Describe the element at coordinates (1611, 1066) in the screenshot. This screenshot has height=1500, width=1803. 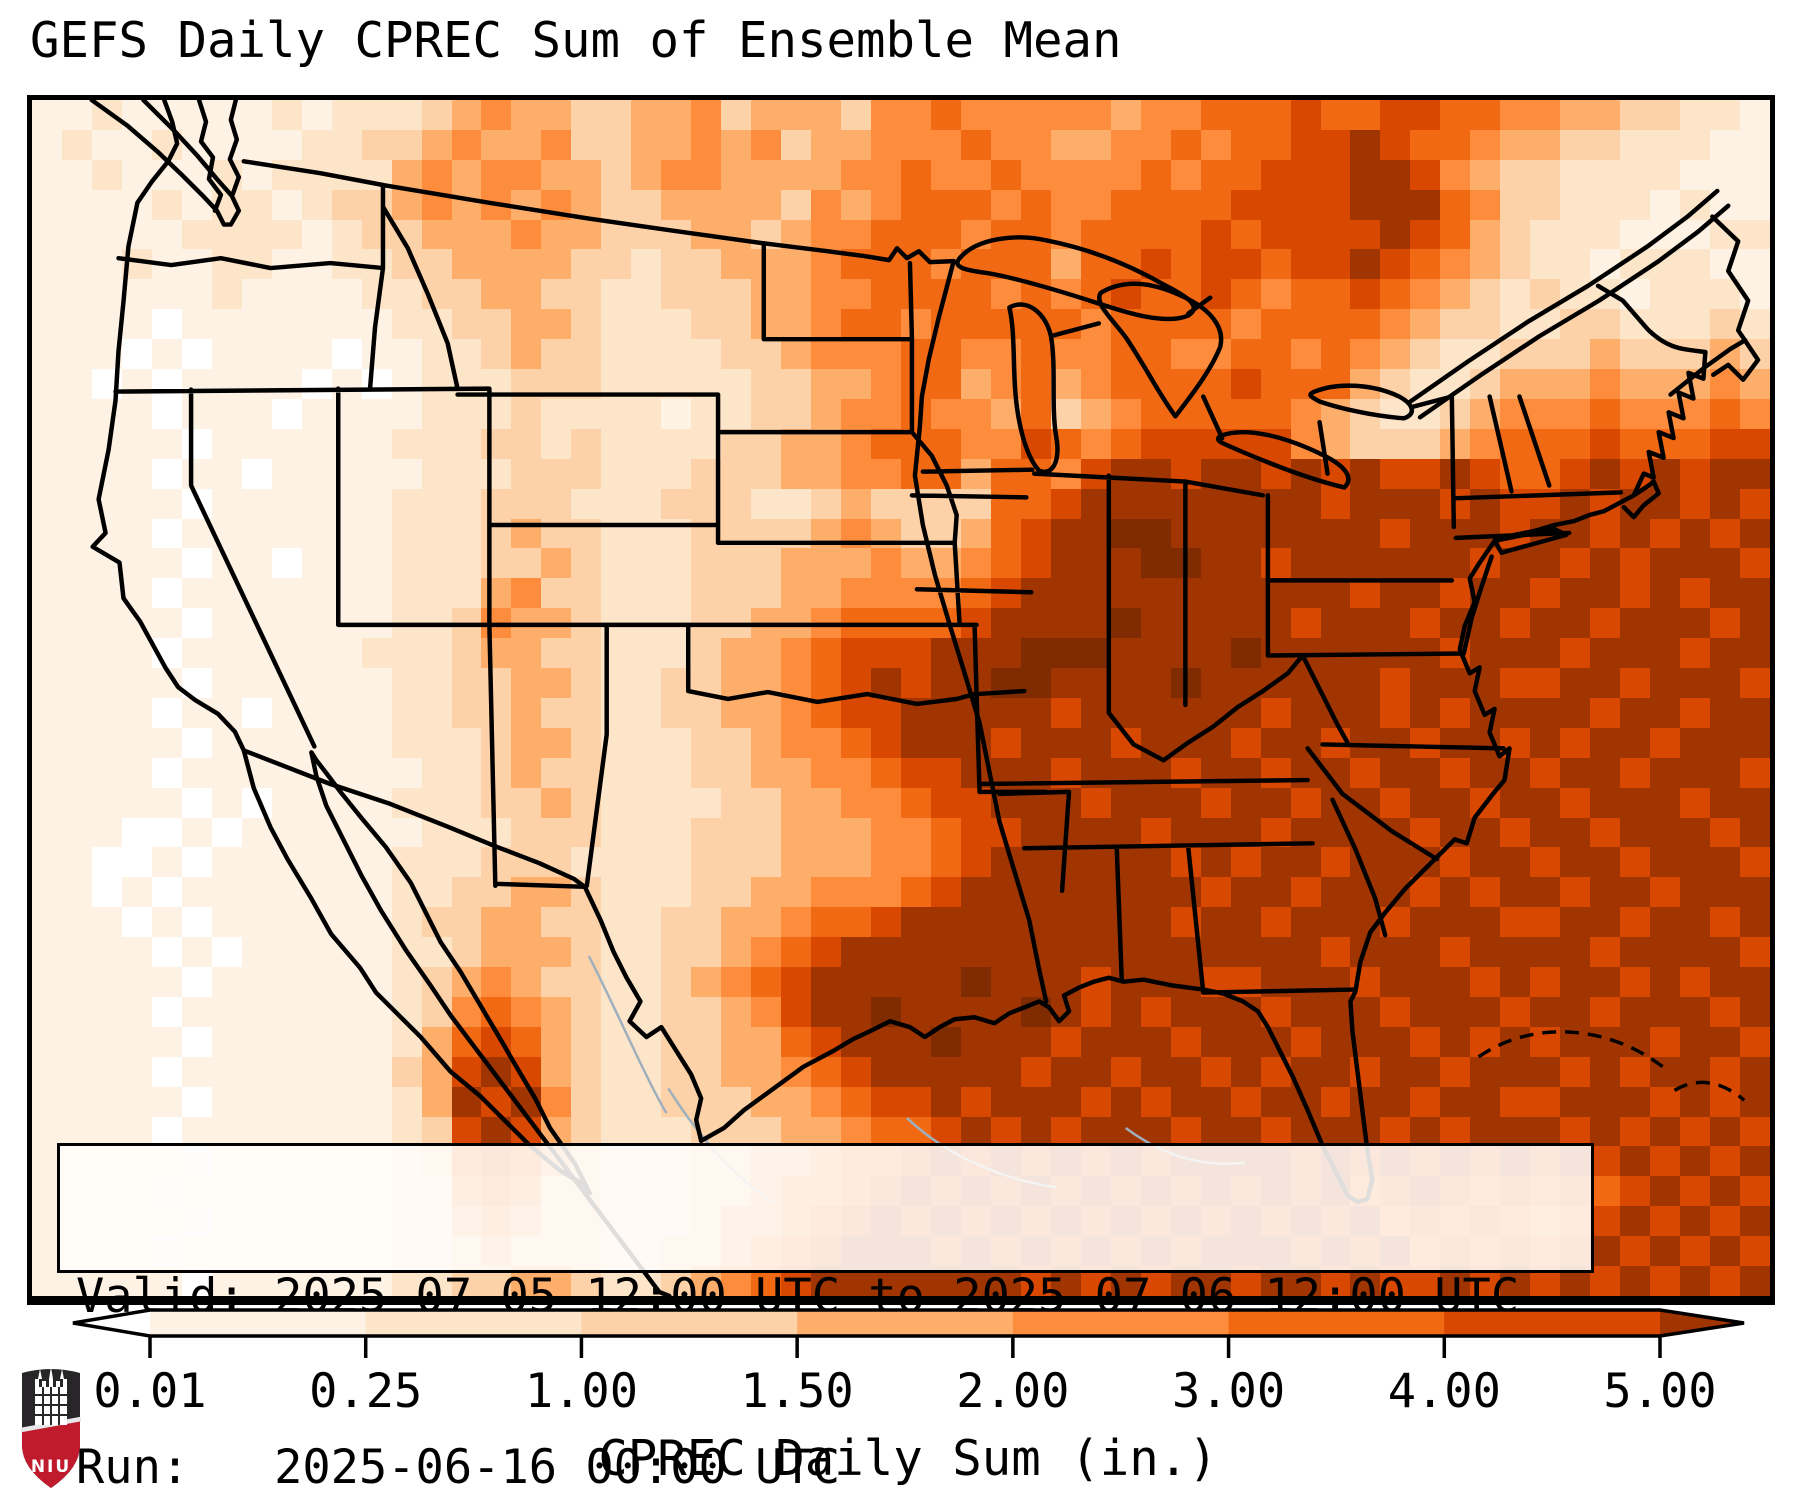
I see `cuba-bahamas-dashed-coast` at that location.